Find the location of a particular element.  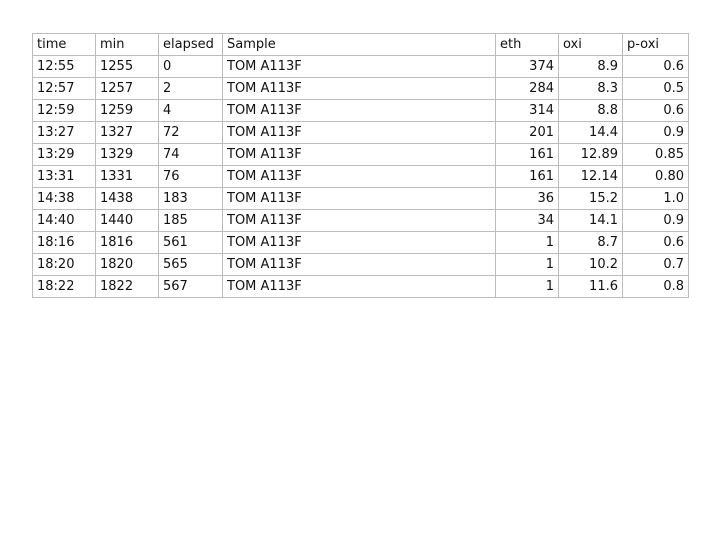

cell-eth: 374 is located at coordinates (527, 66).